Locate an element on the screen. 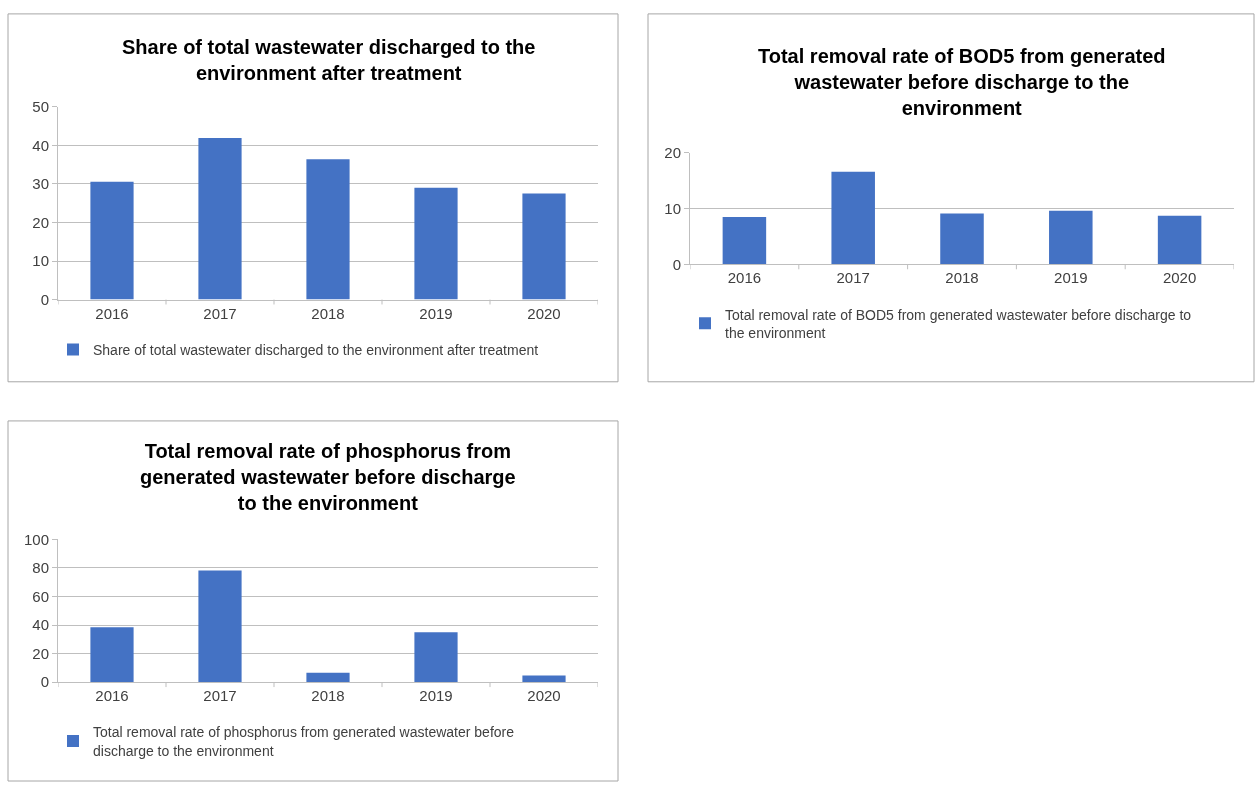  y-tick-label: 30 is located at coordinates (40, 184).